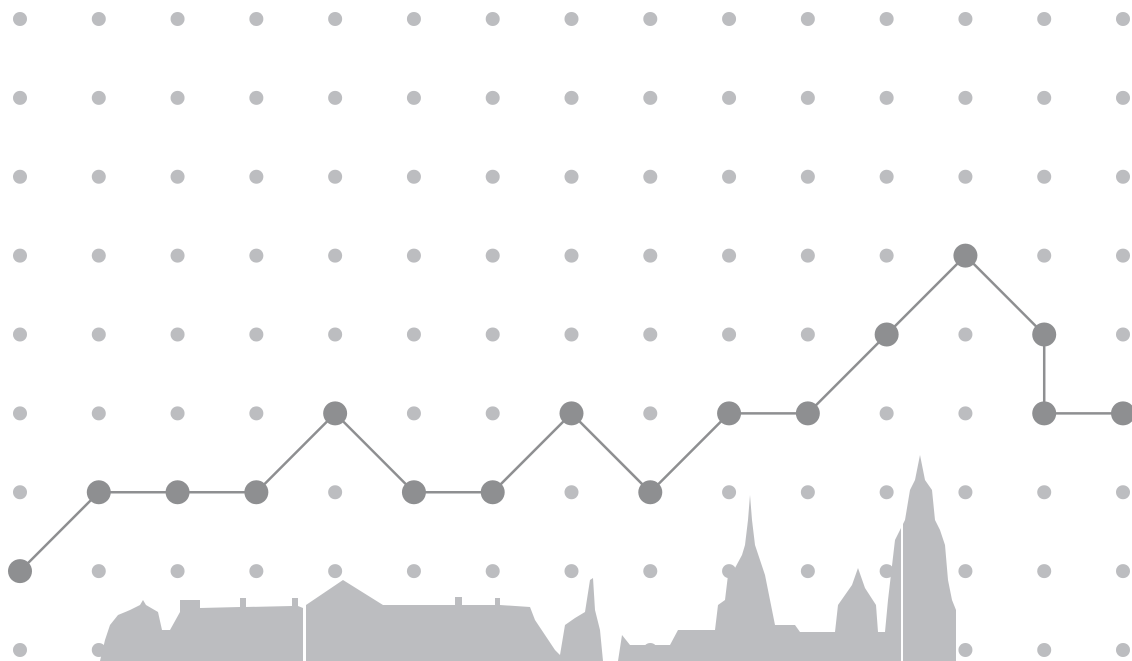 The width and height of the screenshot is (1132, 661). I want to click on skyline-middle, so click(454, 619).